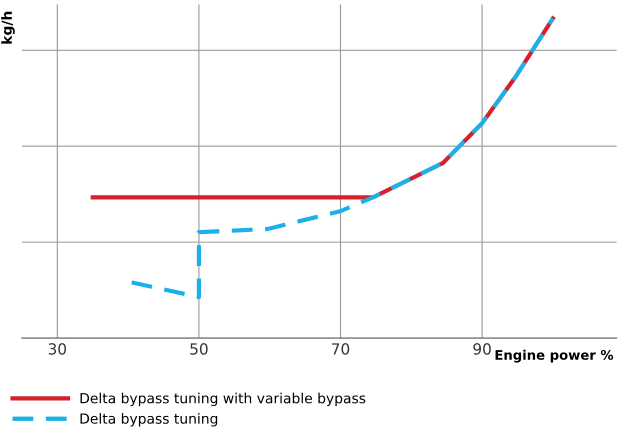 The width and height of the screenshot is (626, 439). What do you see at coordinates (149, 419) in the screenshot?
I see `legend-label: Delta bypass tuning` at bounding box center [149, 419].